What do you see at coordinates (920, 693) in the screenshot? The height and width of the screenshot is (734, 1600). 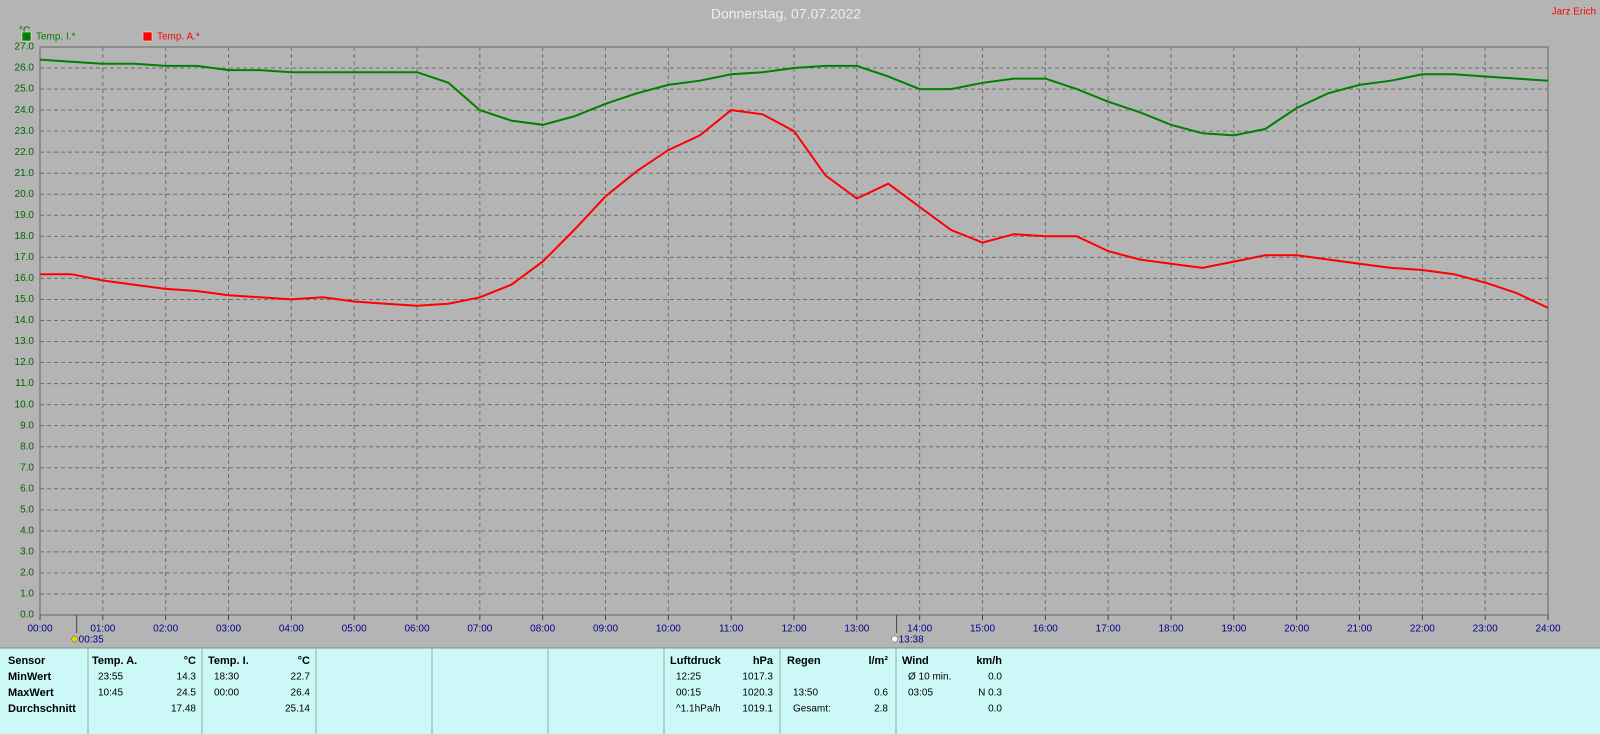 I see `stat-time: 03:05` at bounding box center [920, 693].